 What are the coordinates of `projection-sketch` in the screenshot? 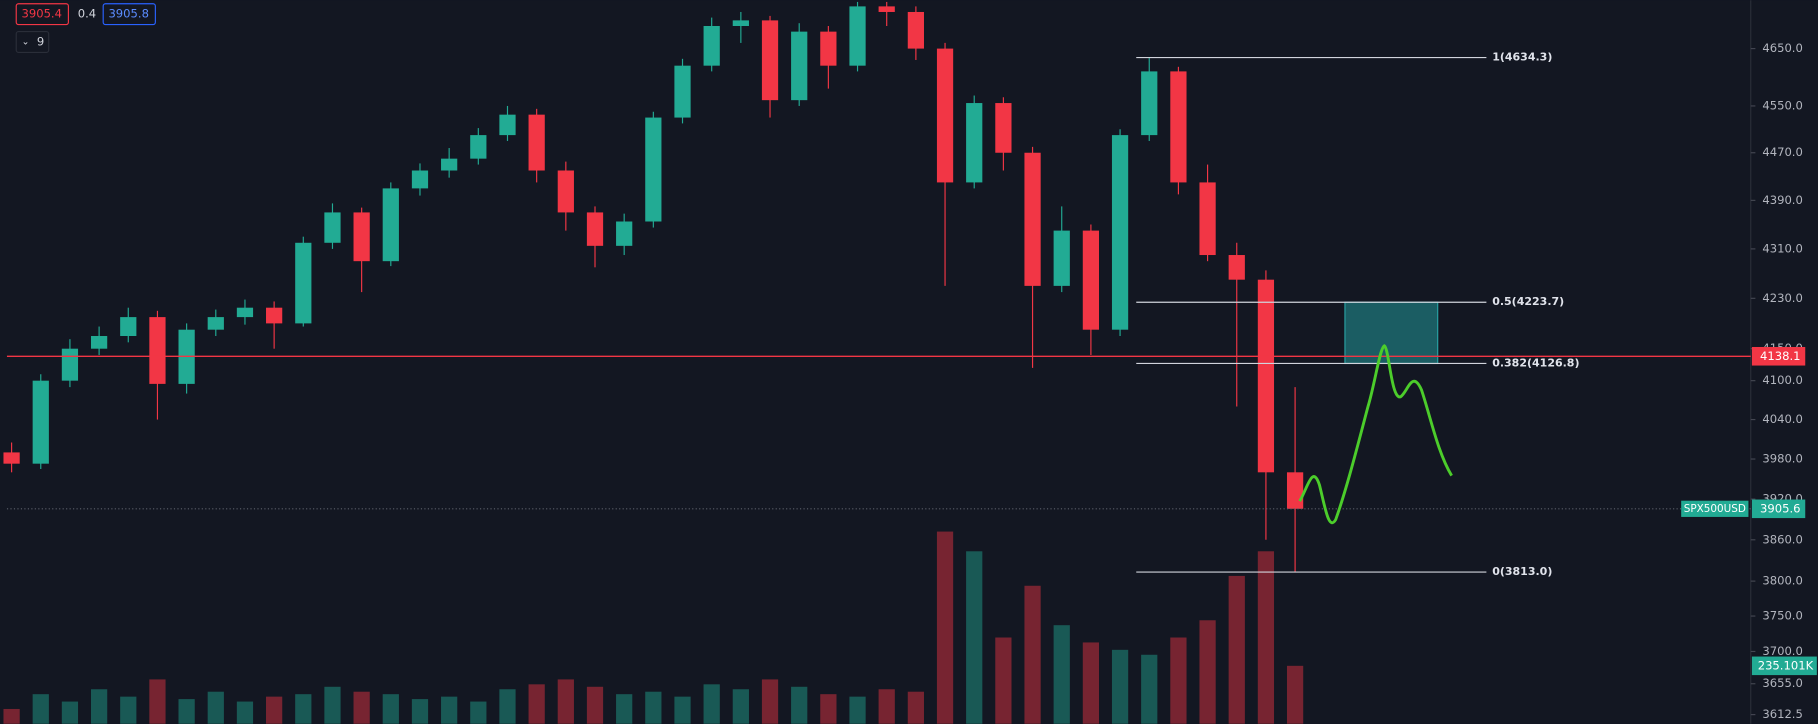 It's located at (1375, 434).